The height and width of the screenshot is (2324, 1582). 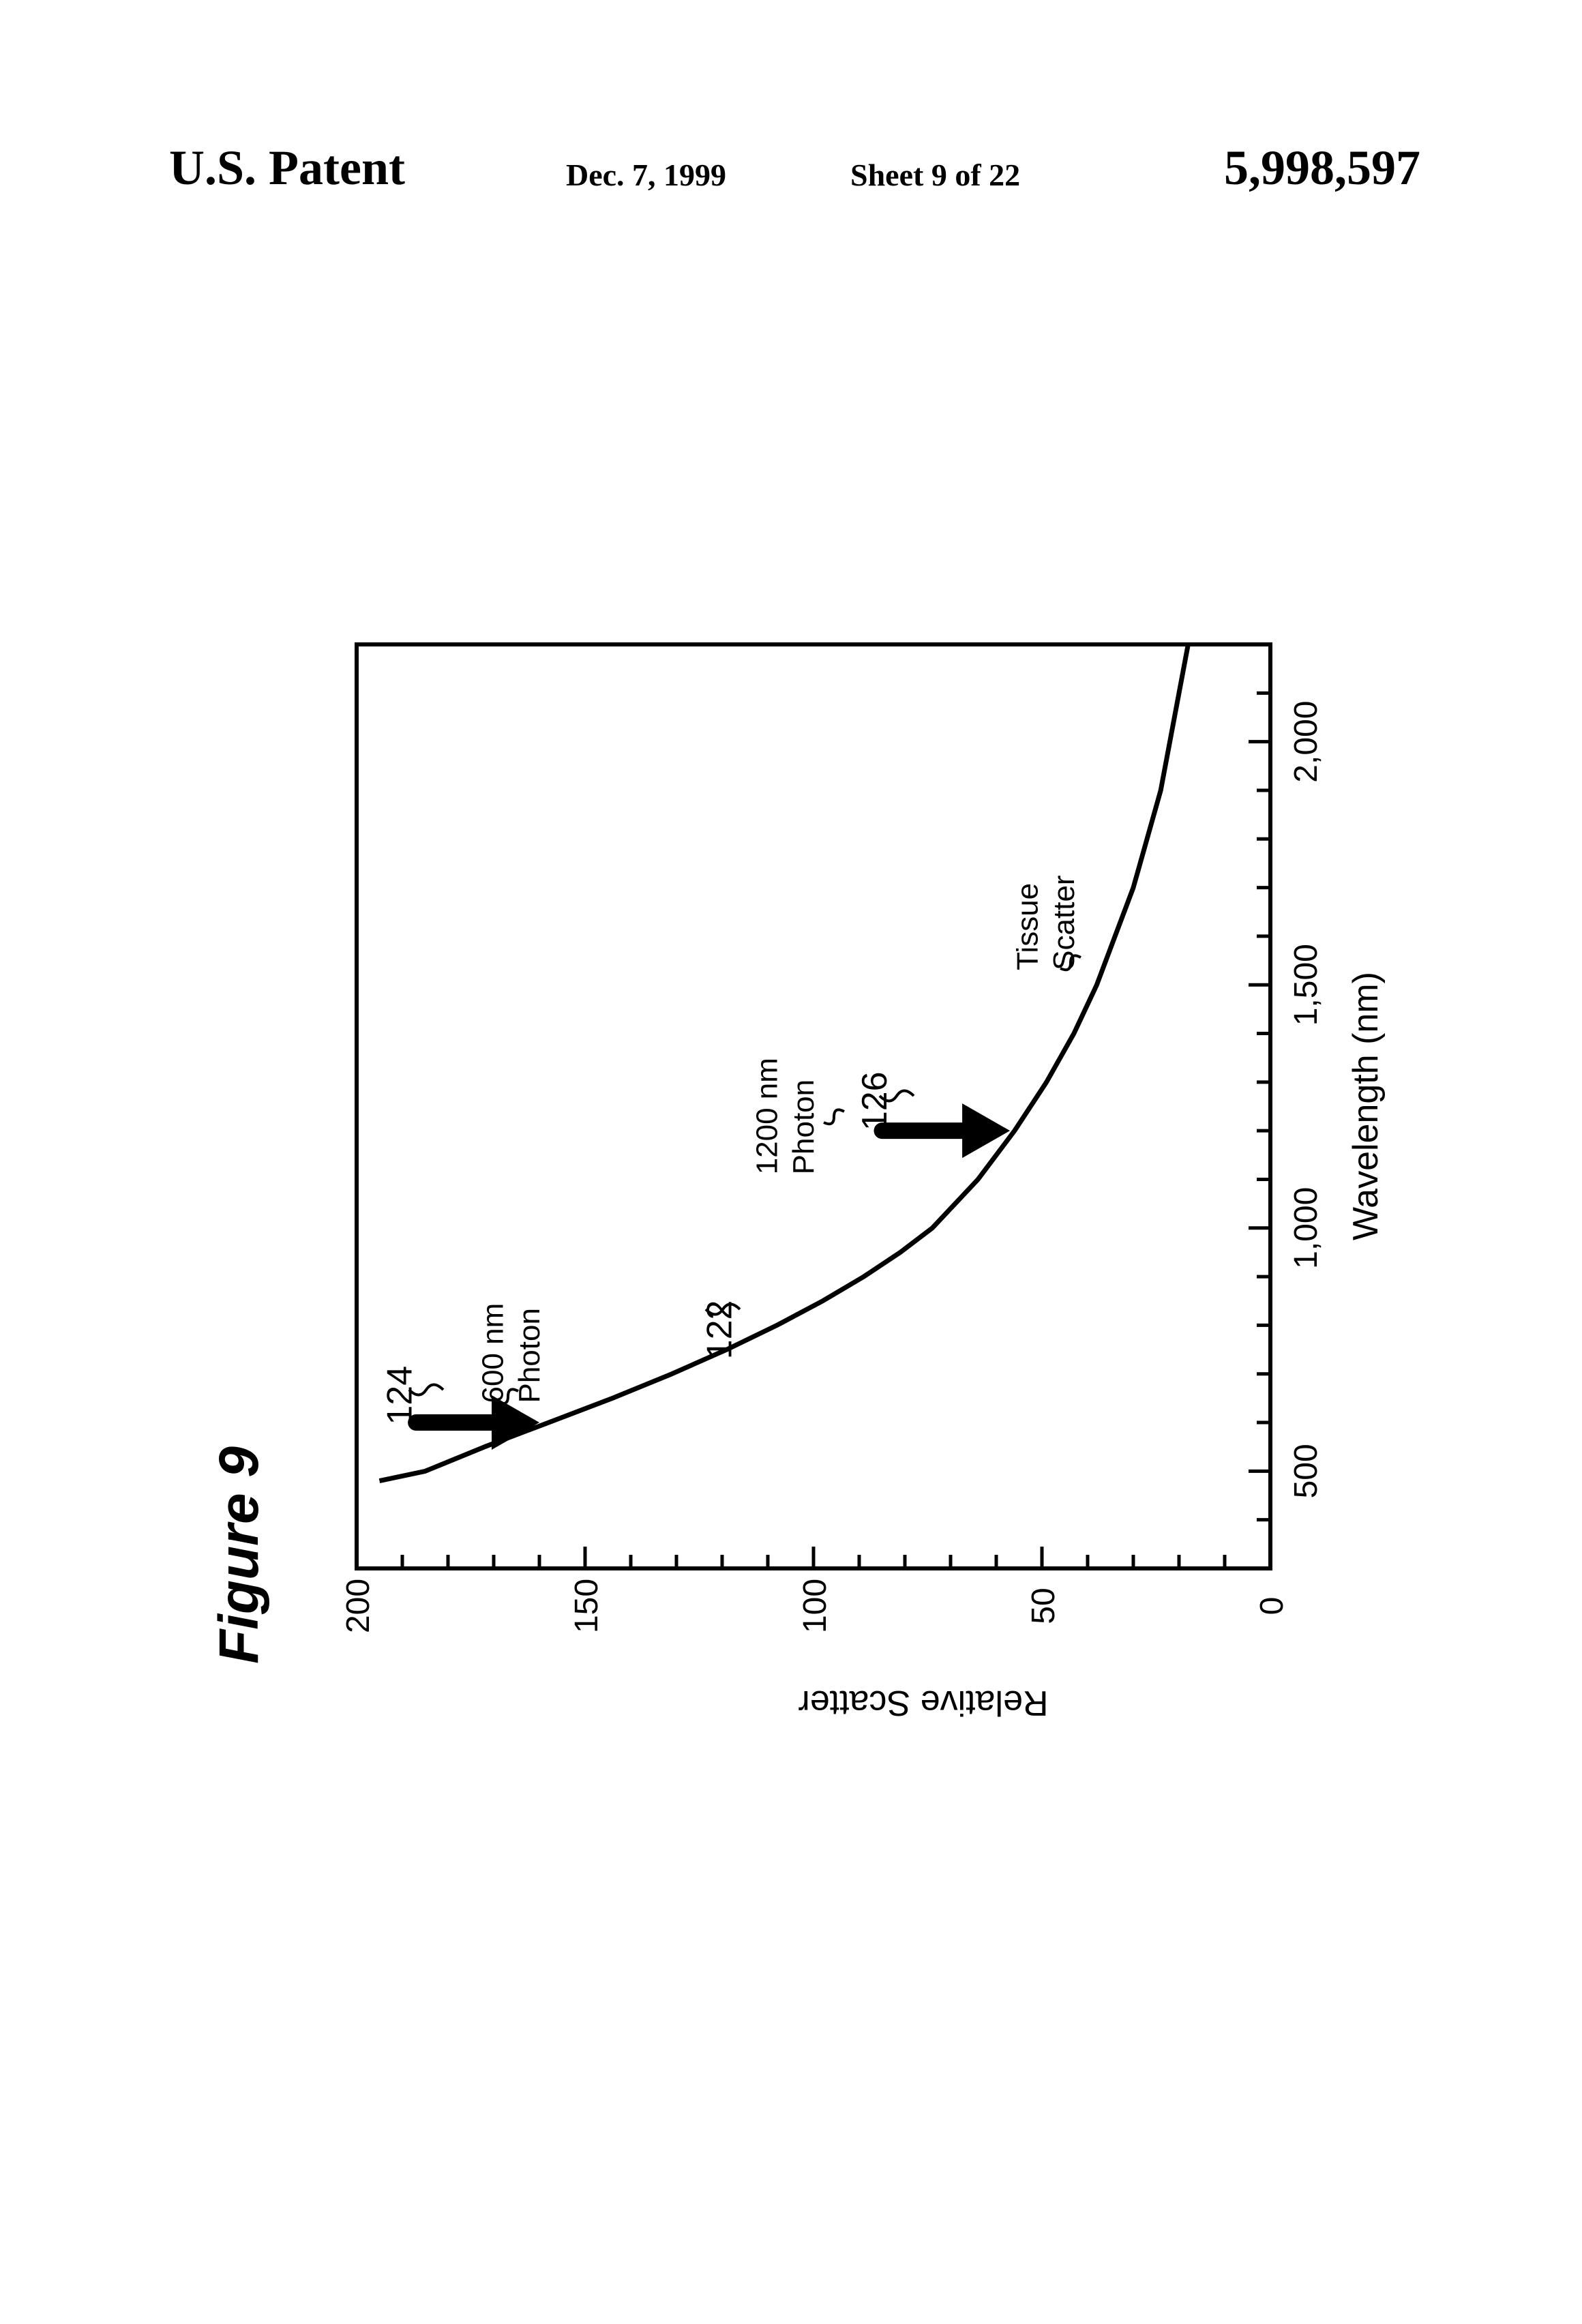 What do you see at coordinates (1027, 926) in the screenshot?
I see `annotation-label: Tissue` at bounding box center [1027, 926].